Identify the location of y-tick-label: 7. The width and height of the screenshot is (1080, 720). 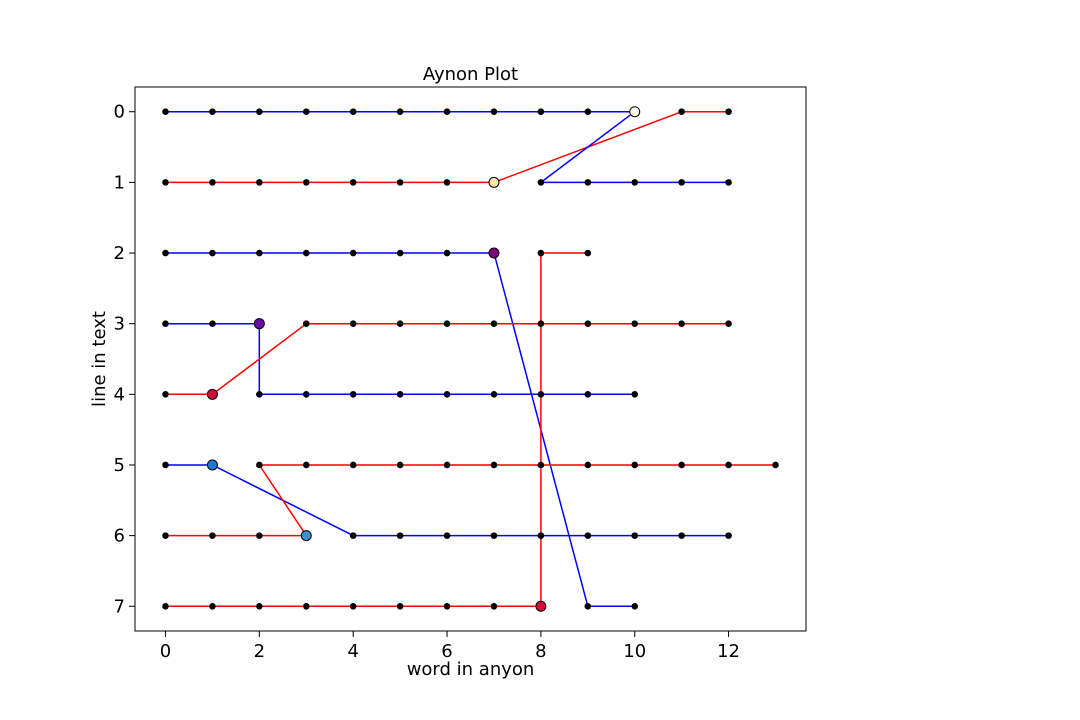
(119, 606).